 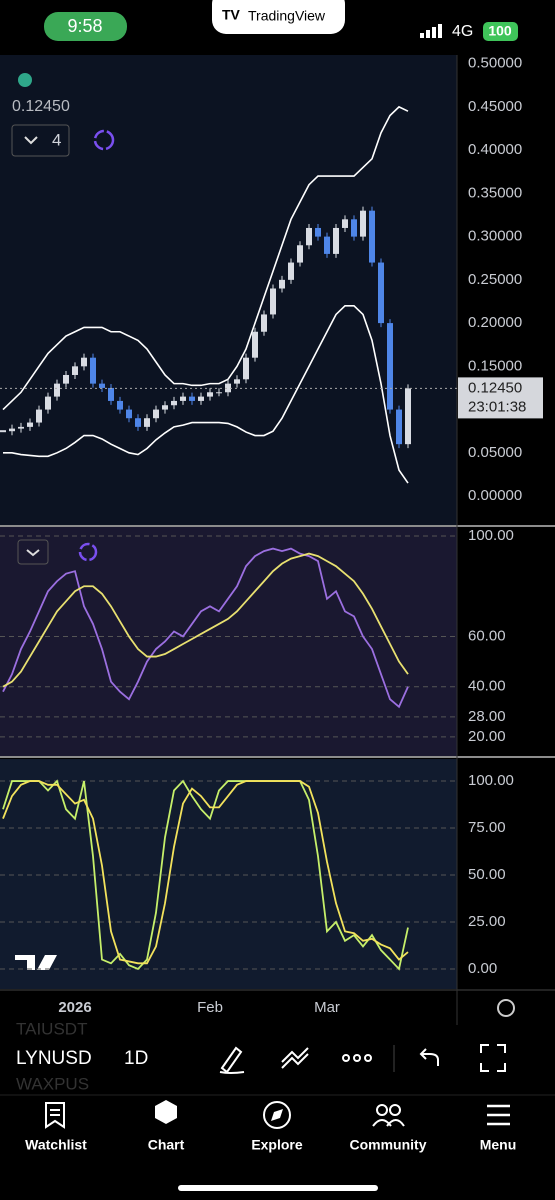 What do you see at coordinates (277, 1145) in the screenshot?
I see `nav-label: Explore` at bounding box center [277, 1145].